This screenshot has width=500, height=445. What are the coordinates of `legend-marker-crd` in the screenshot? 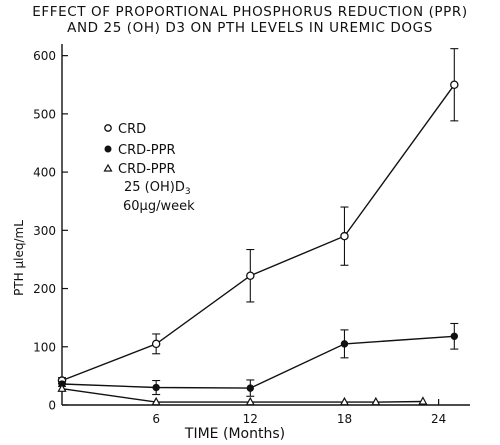 It's located at (108, 128).